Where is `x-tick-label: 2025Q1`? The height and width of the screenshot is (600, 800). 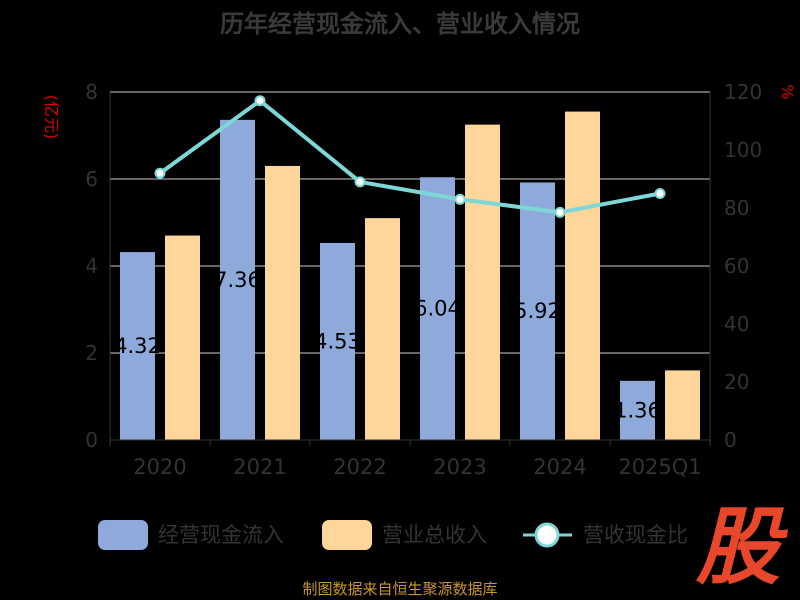
x-tick-label: 2025Q1 is located at coordinates (659, 467).